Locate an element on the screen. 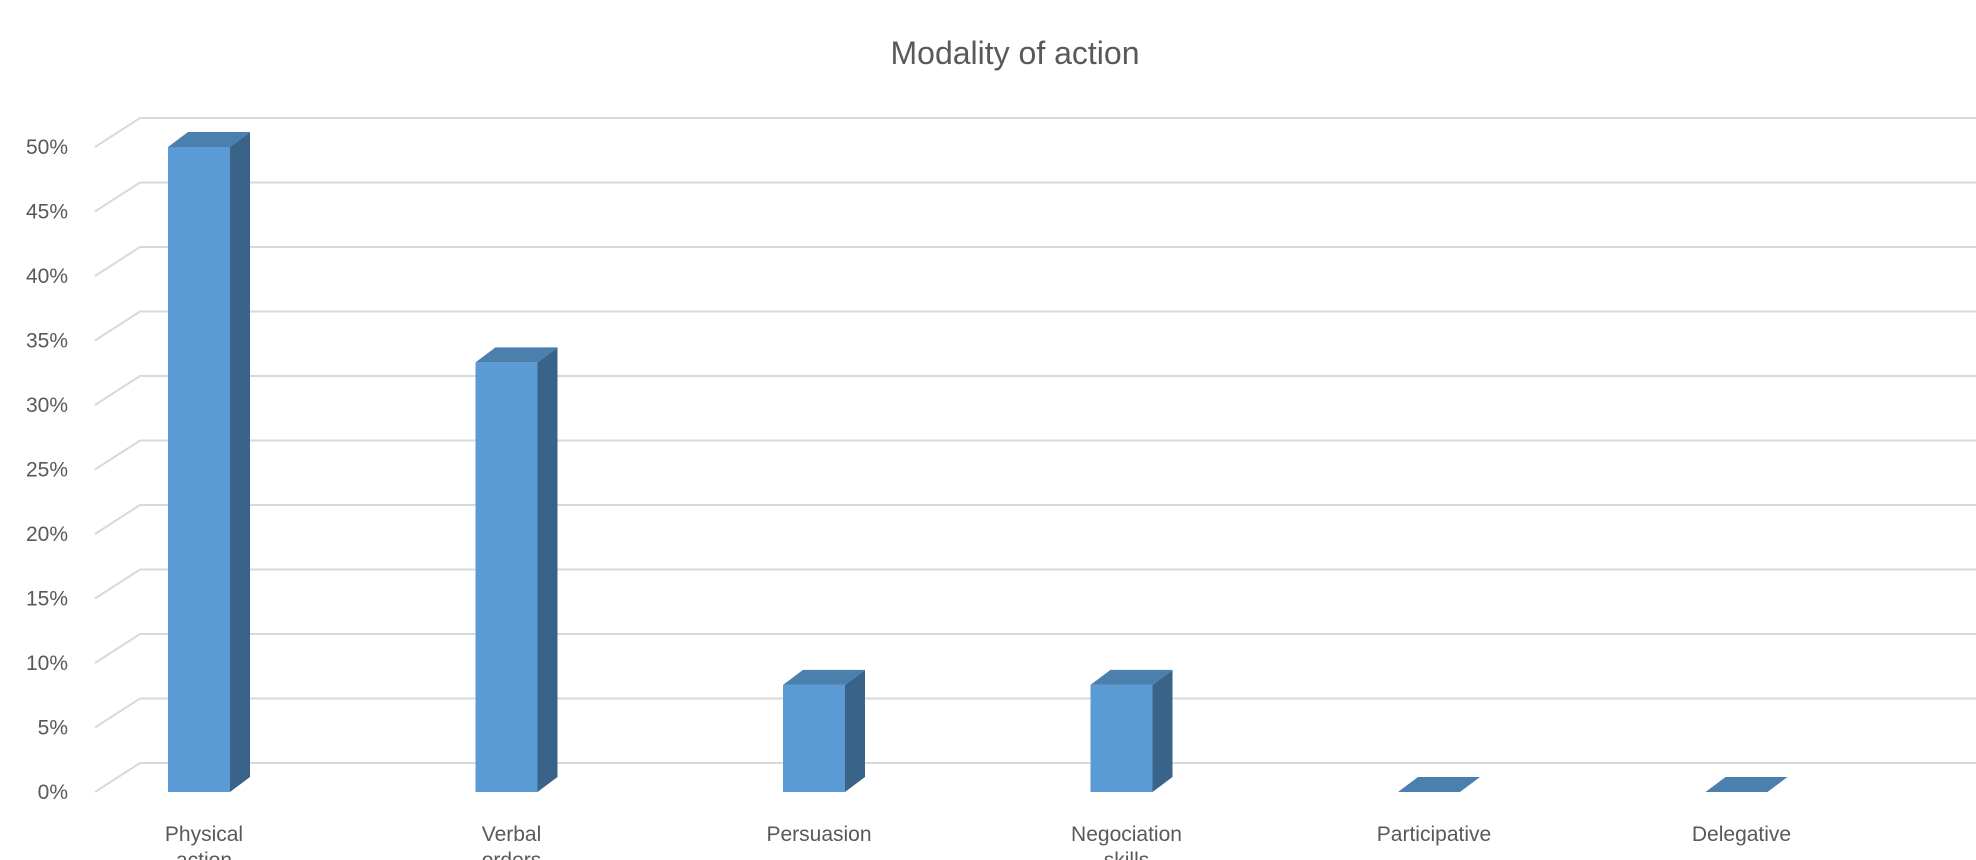 This screenshot has height=860, width=1976. y-tick-label: 15% is located at coordinates (47, 599).